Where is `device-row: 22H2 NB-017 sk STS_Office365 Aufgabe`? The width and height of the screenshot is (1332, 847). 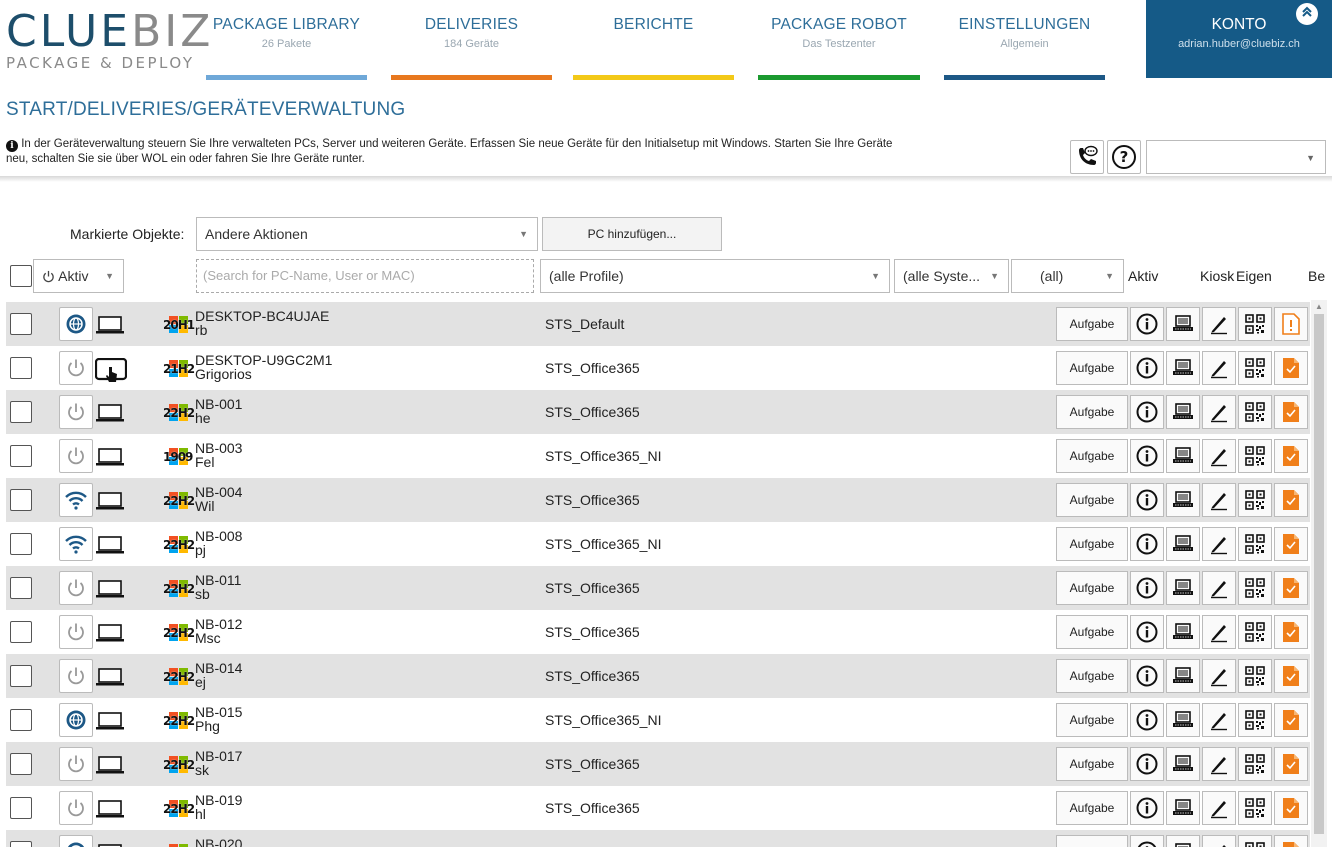 device-row: 22H2 NB-017 sk STS_Office365 Aufgabe is located at coordinates (658, 764).